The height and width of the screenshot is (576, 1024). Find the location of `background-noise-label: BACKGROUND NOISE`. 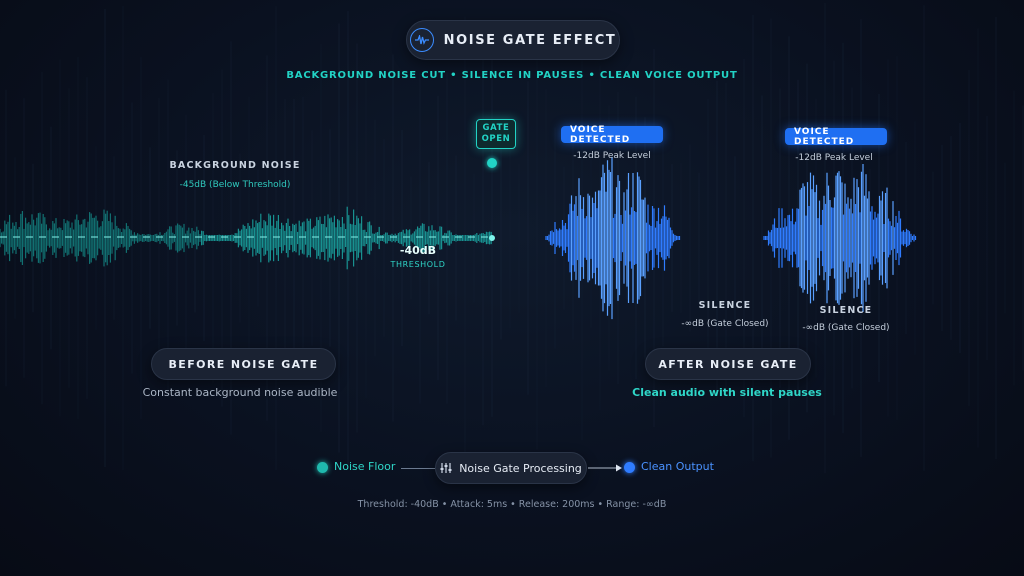

background-noise-label: BACKGROUND NOISE is located at coordinates (235, 165).